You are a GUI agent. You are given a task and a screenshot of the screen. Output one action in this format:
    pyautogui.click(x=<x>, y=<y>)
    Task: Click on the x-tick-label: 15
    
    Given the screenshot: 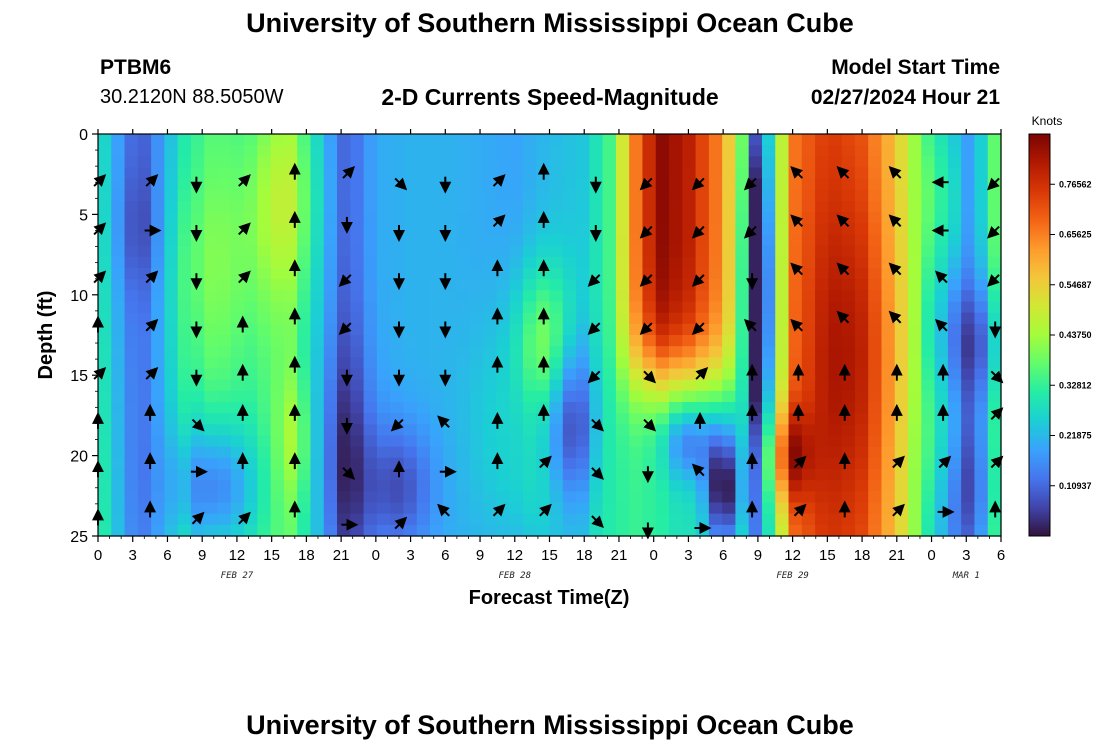 What is the action you would take?
    pyautogui.click(x=549, y=555)
    